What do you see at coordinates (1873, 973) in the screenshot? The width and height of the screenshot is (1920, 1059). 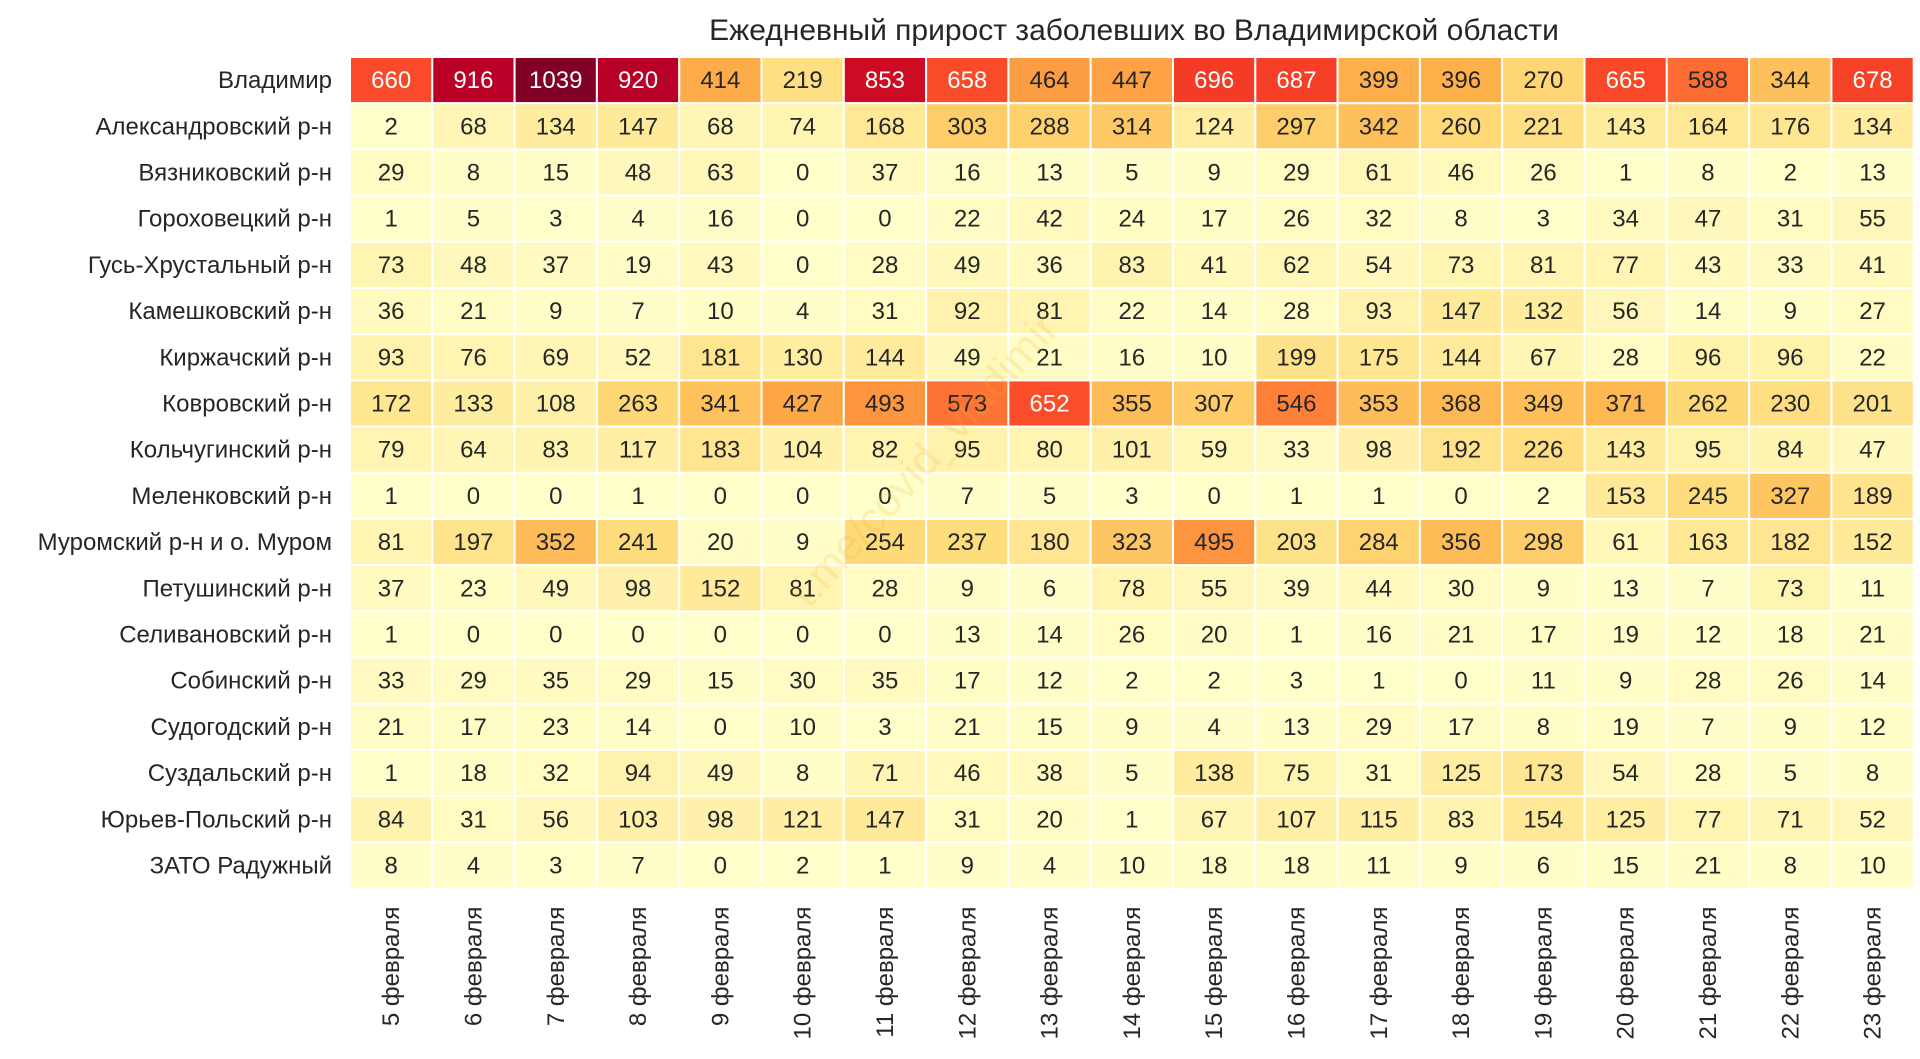 I see `column-label: 23 февраля` at bounding box center [1873, 973].